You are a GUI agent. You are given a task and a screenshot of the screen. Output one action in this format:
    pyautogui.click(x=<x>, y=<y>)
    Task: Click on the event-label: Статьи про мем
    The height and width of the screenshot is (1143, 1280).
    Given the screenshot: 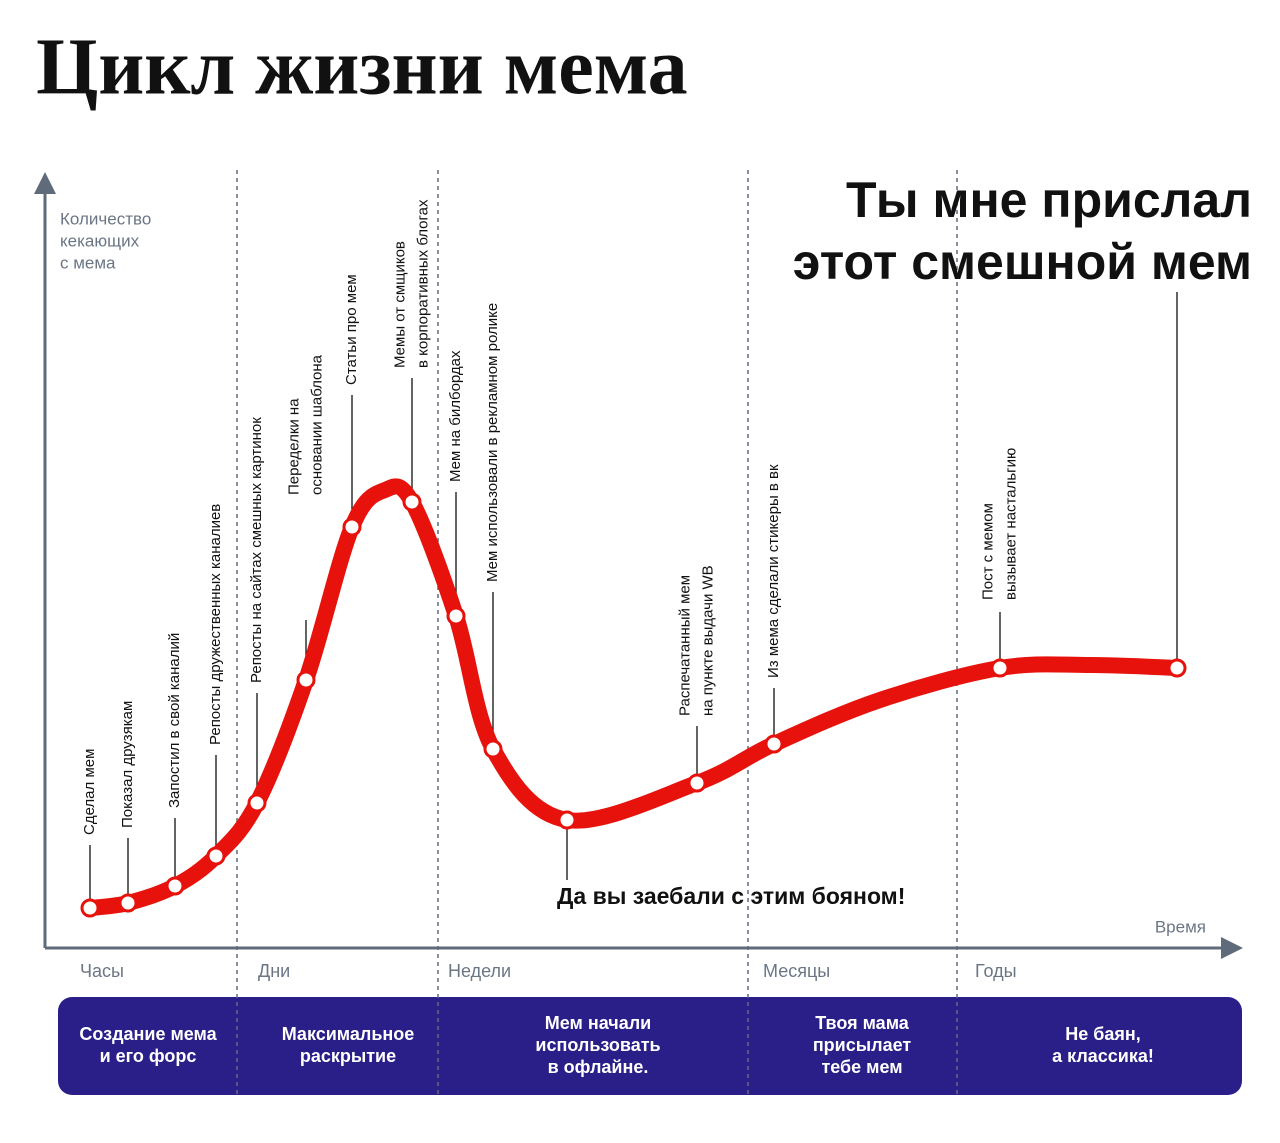 What is the action you would take?
    pyautogui.click(x=351, y=329)
    